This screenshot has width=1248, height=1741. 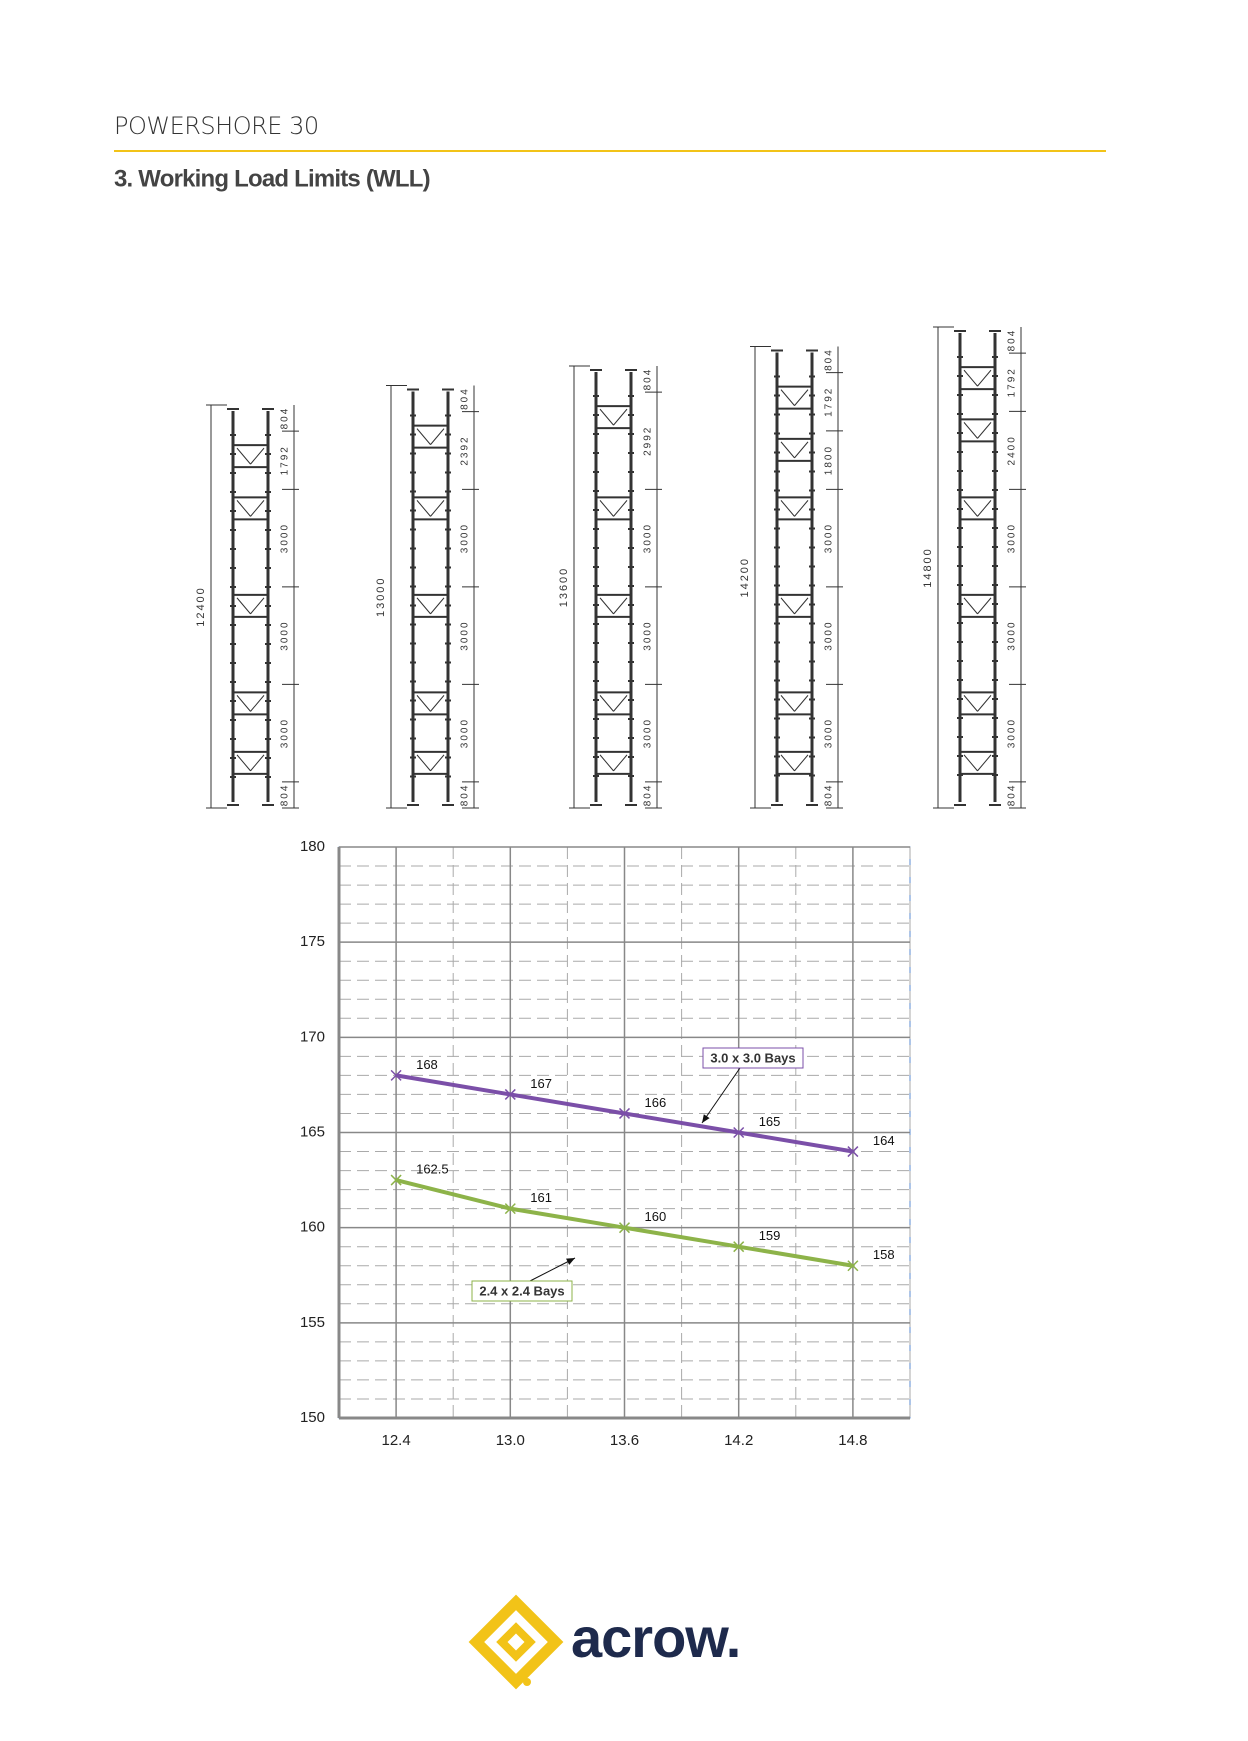 I want to click on x-tick-label: 14.8, so click(x=852, y=1440).